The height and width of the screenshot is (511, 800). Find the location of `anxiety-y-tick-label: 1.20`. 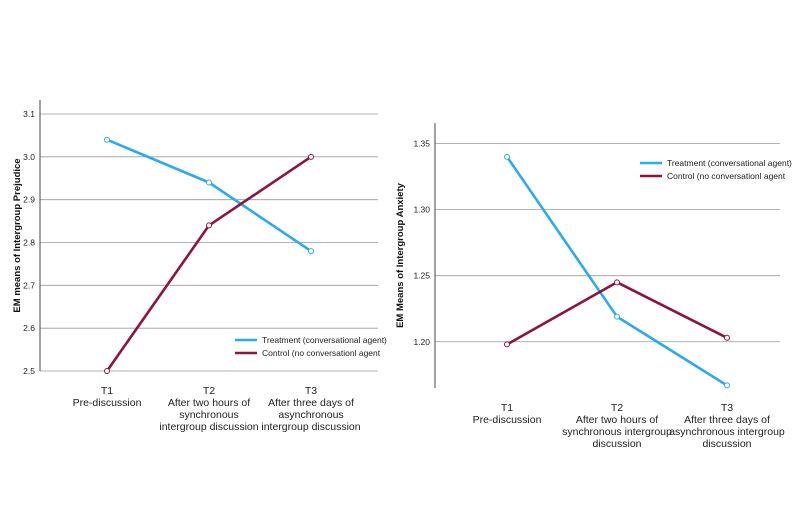

anxiety-y-tick-label: 1.20 is located at coordinates (421, 342).